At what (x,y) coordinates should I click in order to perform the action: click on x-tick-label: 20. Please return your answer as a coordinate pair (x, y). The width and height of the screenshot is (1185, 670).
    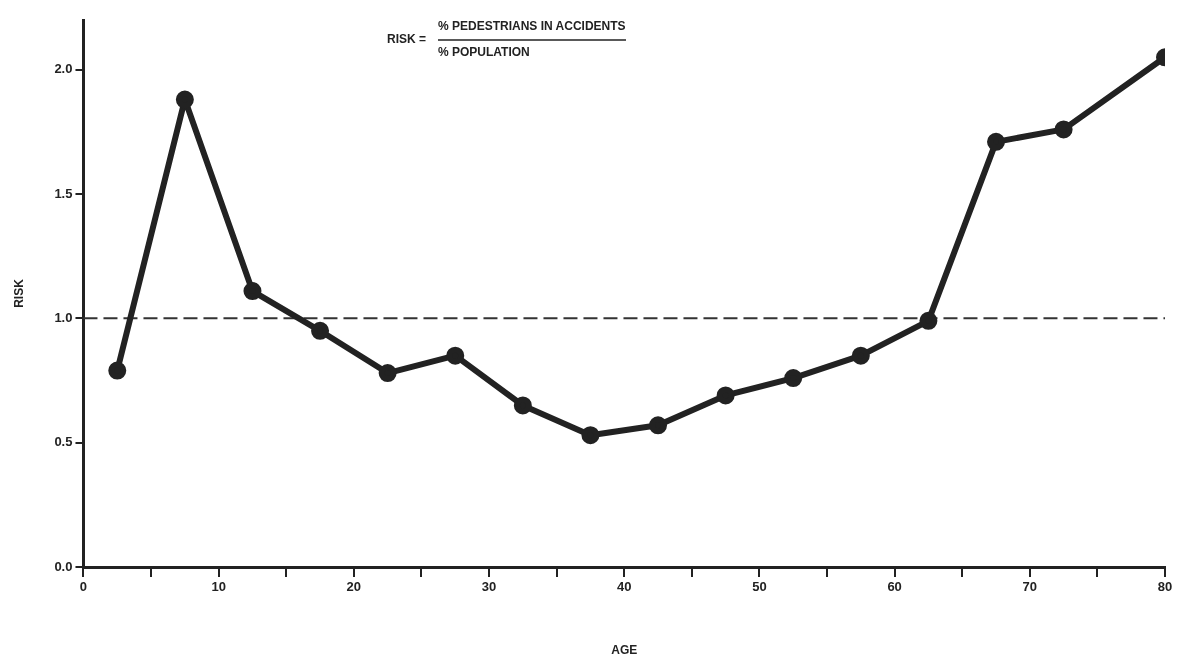
    Looking at the image, I should click on (354, 587).